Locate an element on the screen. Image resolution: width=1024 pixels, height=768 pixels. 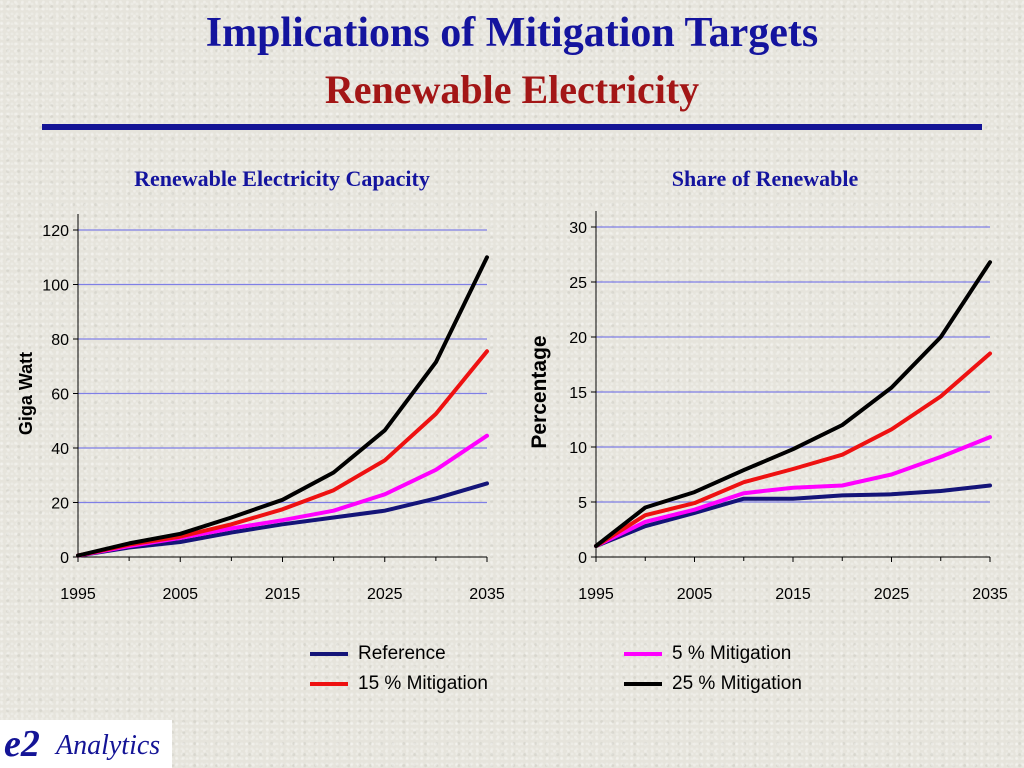
capacity-y-tick-label: 20 is located at coordinates (60, 504).